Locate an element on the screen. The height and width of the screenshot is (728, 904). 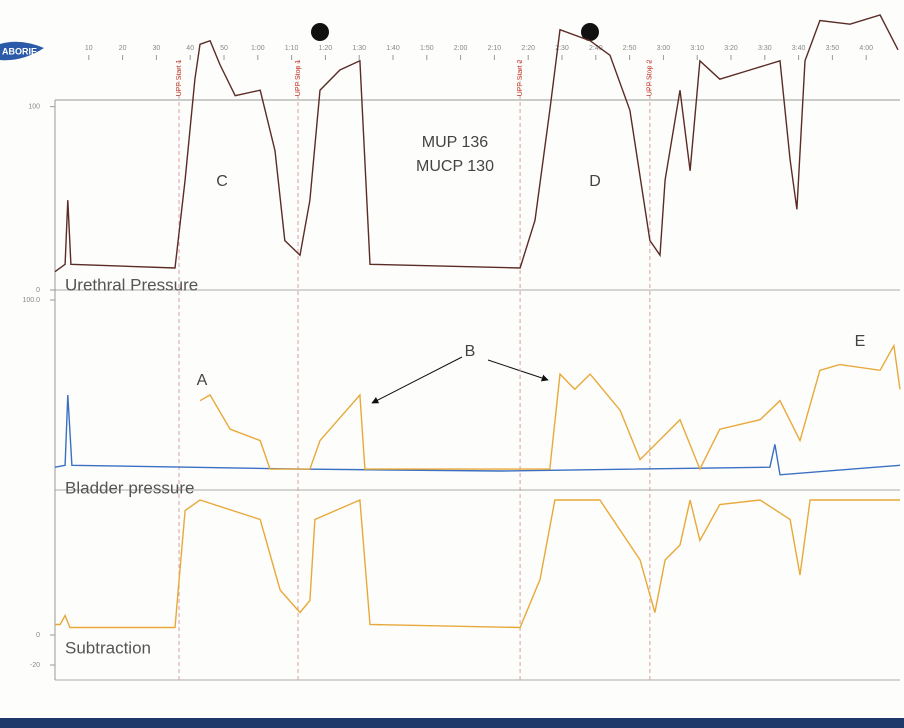
logo: ABORIE is located at coordinates (19, 51).